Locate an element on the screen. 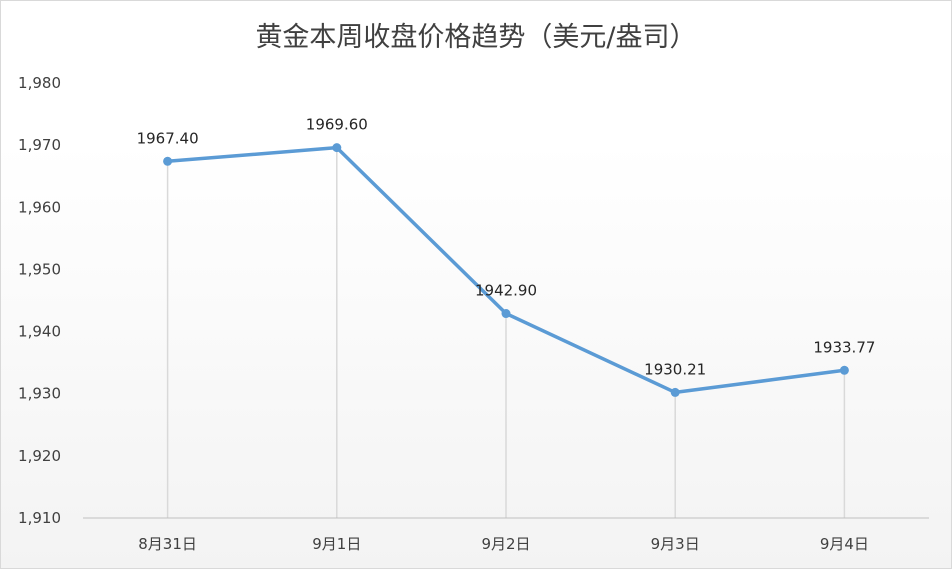  data-label: 1967.40 is located at coordinates (168, 138).